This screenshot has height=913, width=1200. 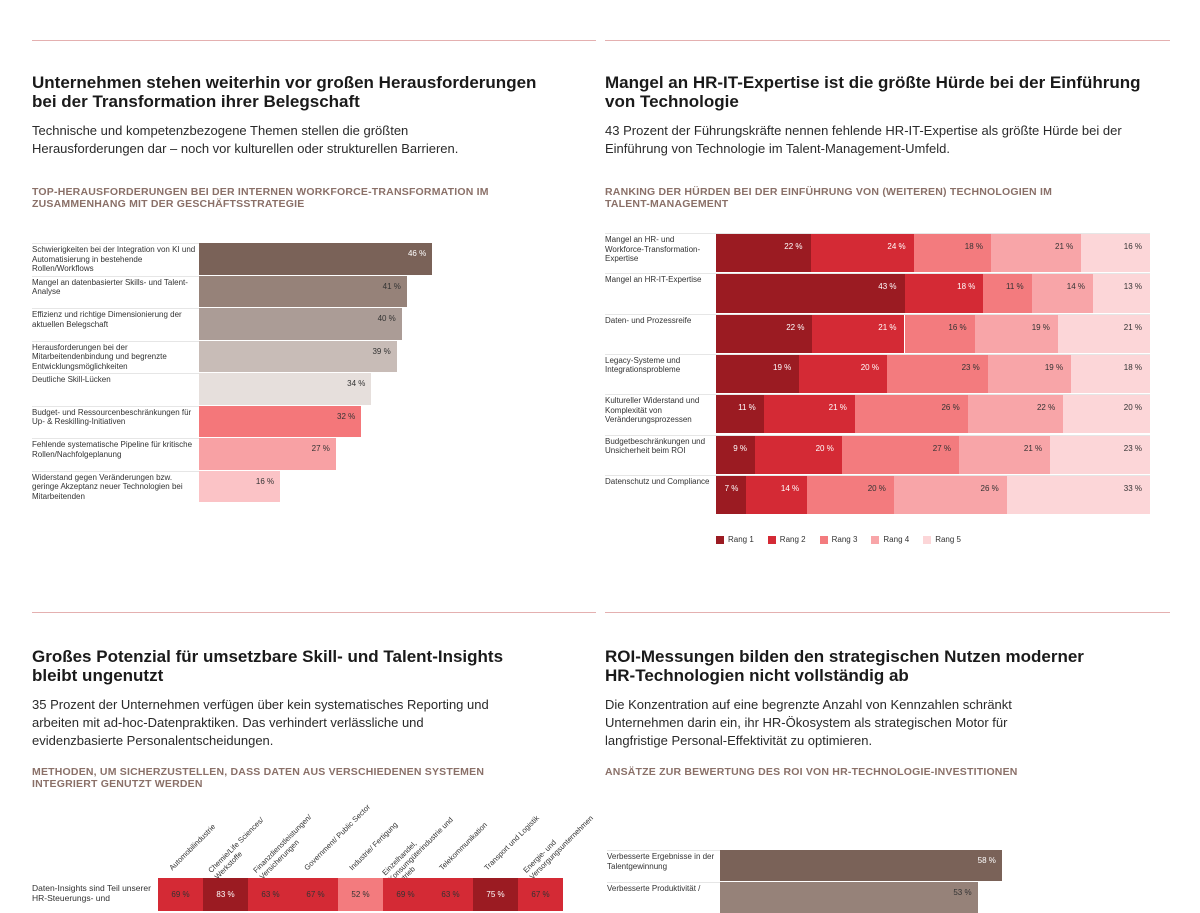 I want to click on segment-value-label: 13 %, so click(x=1132, y=287).